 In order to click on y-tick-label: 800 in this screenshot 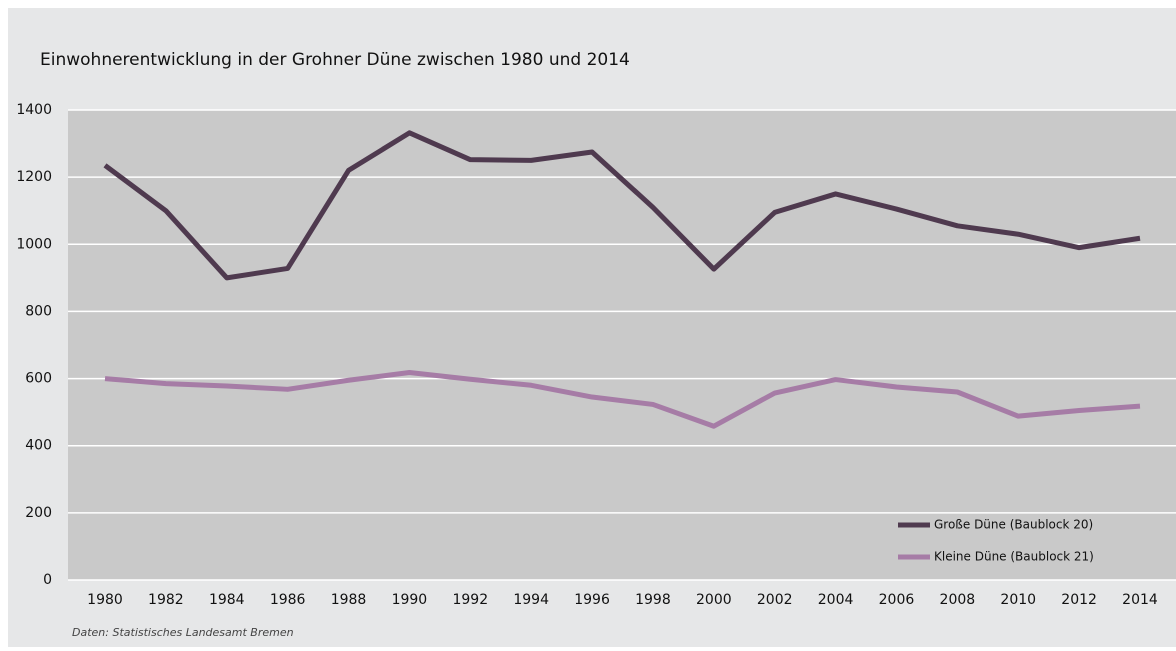, I will do `click(38, 311)`.